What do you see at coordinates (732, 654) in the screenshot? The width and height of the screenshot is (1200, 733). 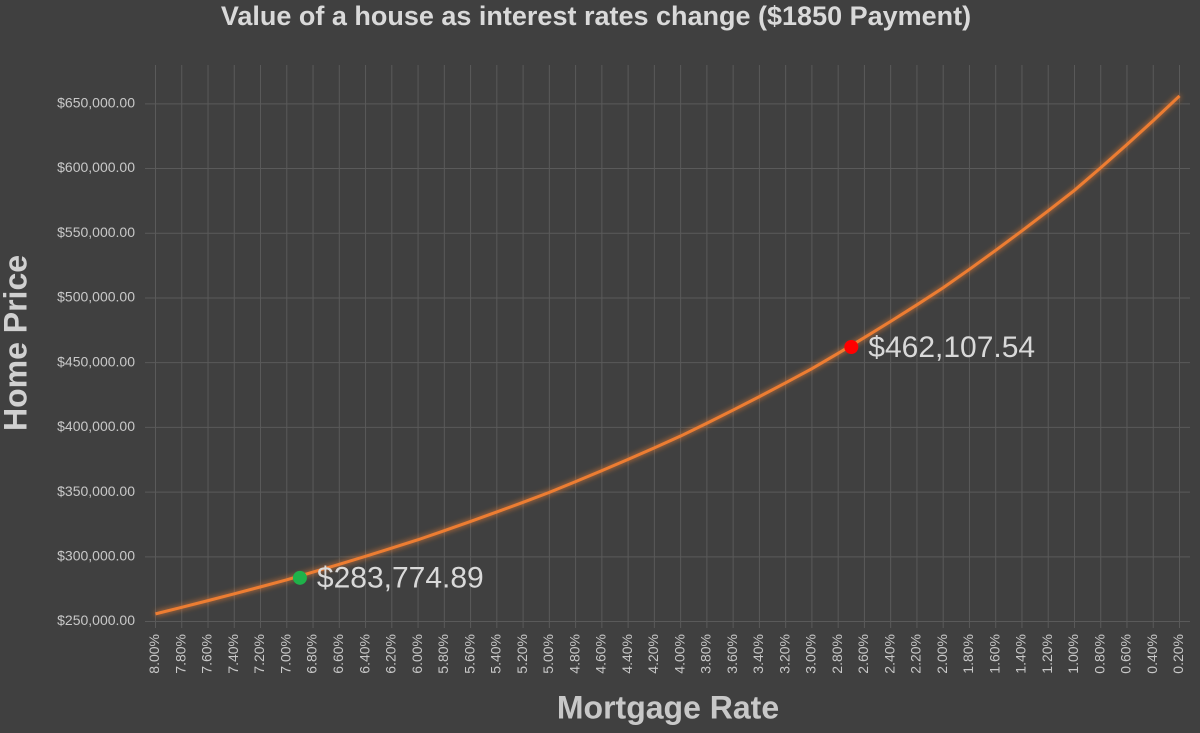 I see `x-tick-label: 3.60%` at bounding box center [732, 654].